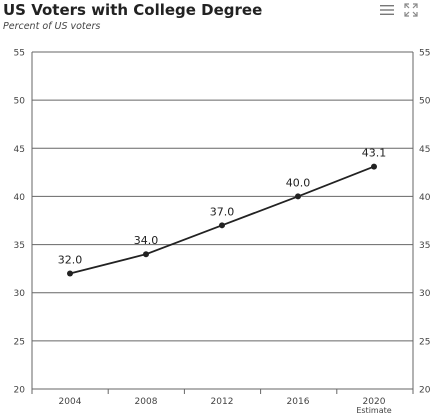 The width and height of the screenshot is (438, 417). Describe the element at coordinates (222, 402) in the screenshot. I see `x-tick-label: 2012` at that location.